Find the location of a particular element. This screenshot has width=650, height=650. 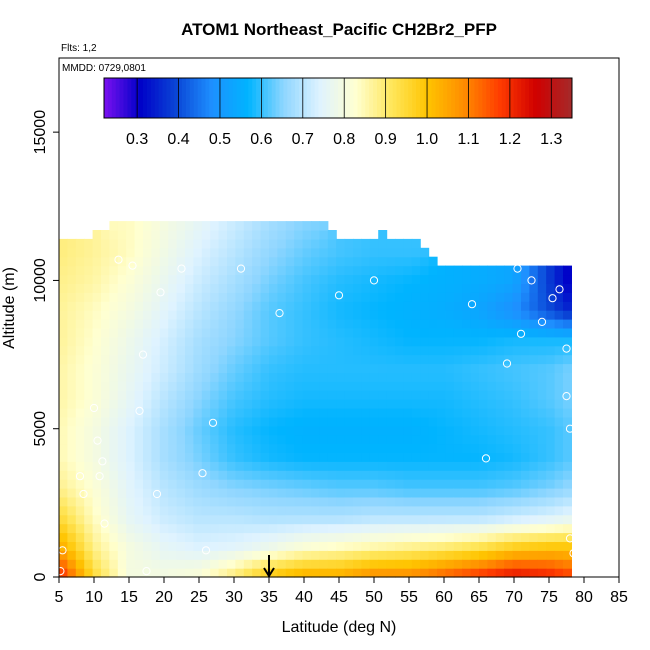

observation-point is located at coordinates (577, 476).